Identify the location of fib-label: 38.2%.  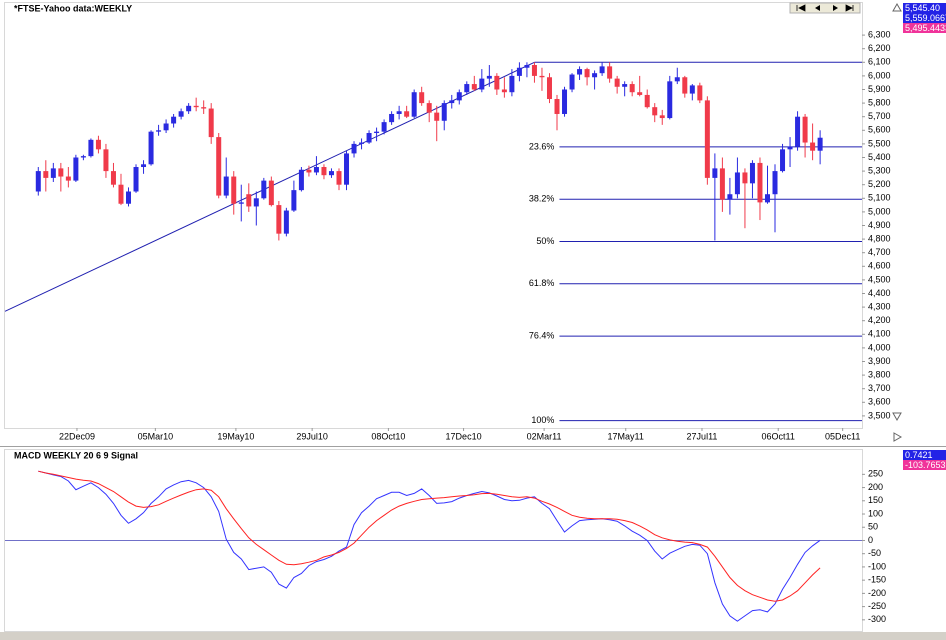
(542, 199).